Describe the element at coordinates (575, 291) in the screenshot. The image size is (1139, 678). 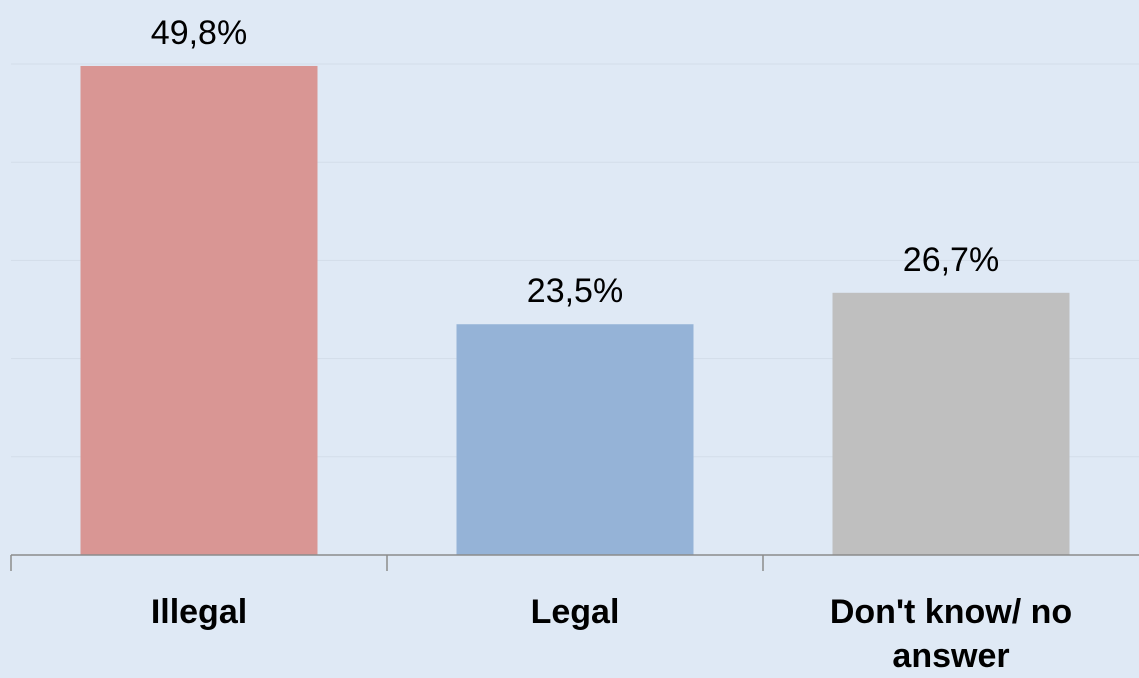
I see `bar-value-label: 23,5%` at that location.